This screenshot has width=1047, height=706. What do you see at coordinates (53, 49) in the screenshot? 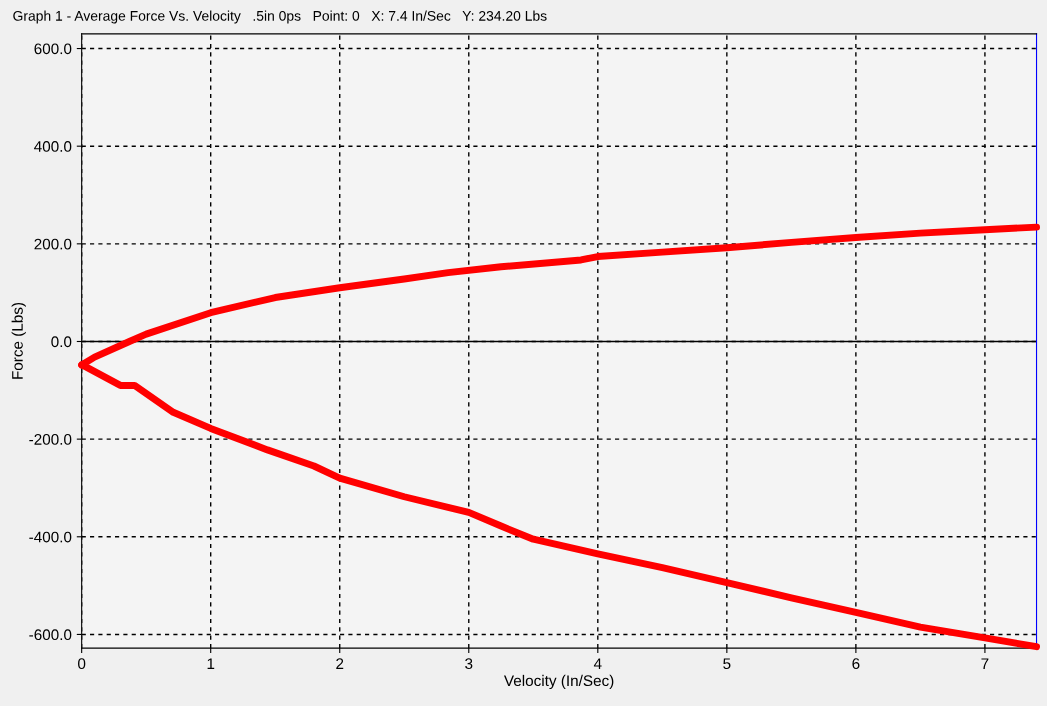
I see `y-tick-label: 600.0` at bounding box center [53, 49].